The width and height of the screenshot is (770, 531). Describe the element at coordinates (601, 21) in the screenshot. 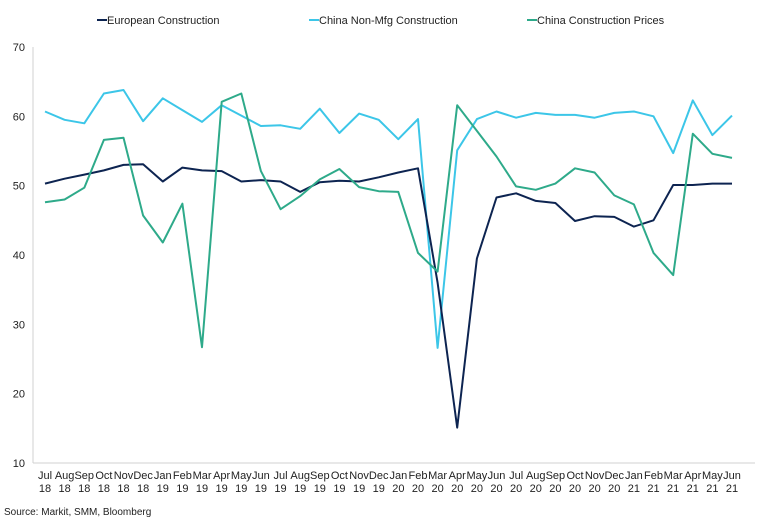

I see `legend-label: China Construction Prices` at that location.